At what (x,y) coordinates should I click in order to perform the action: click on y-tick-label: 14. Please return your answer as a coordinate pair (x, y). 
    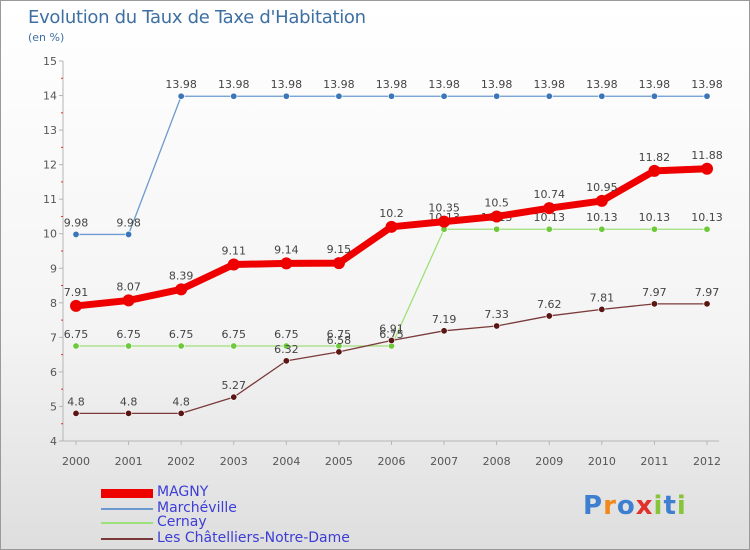
    Looking at the image, I should click on (50, 96).